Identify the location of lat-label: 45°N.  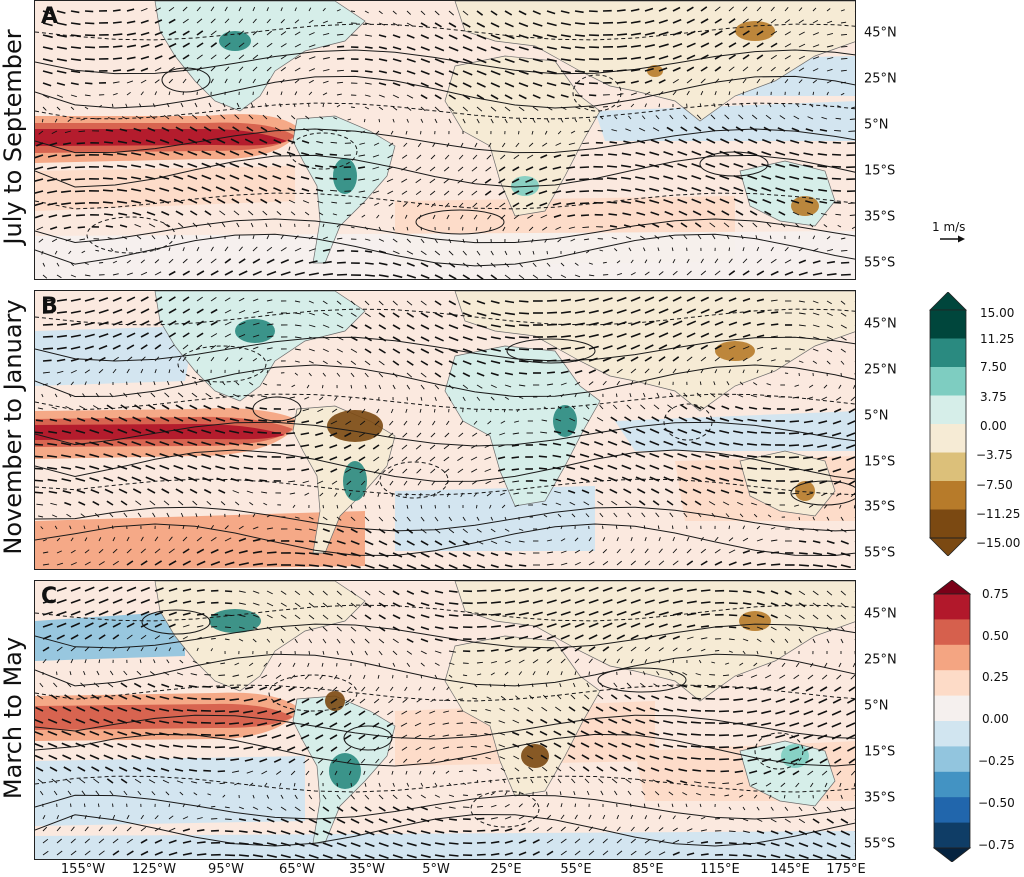
(880, 614).